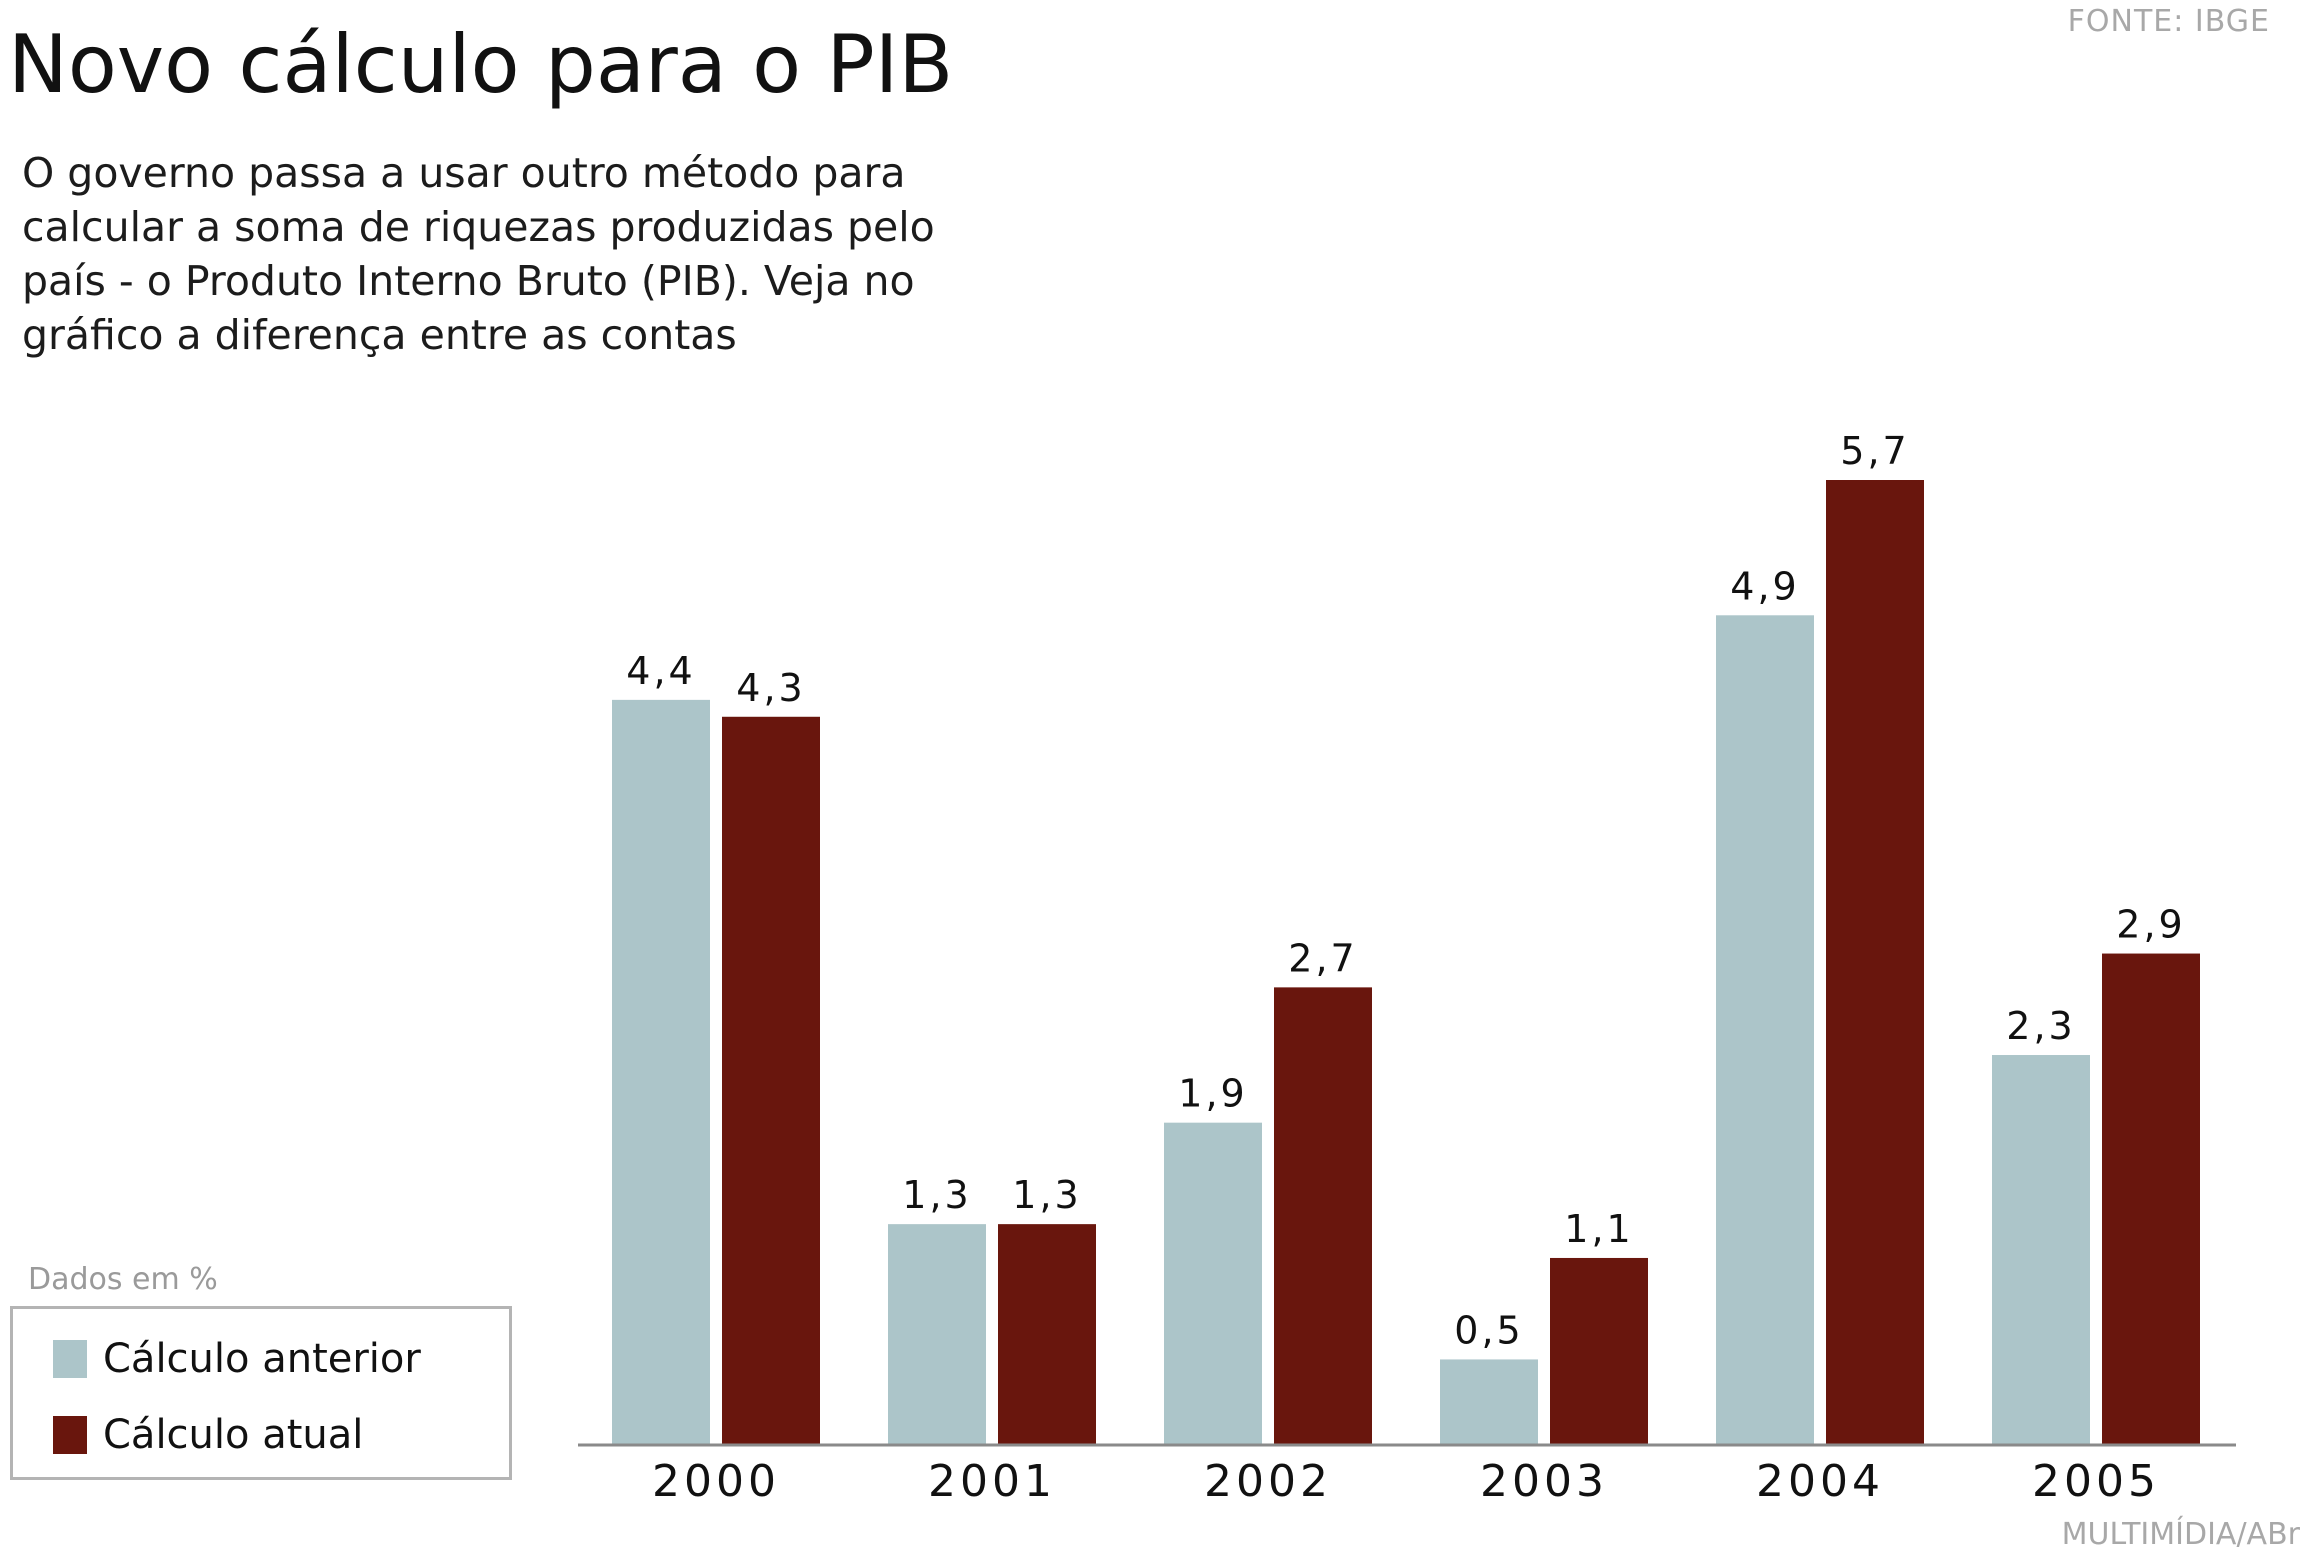 The height and width of the screenshot is (1554, 2308). What do you see at coordinates (2180, 1534) in the screenshot?
I see `credit-note: MULTIMÍDIA/ABr` at bounding box center [2180, 1534].